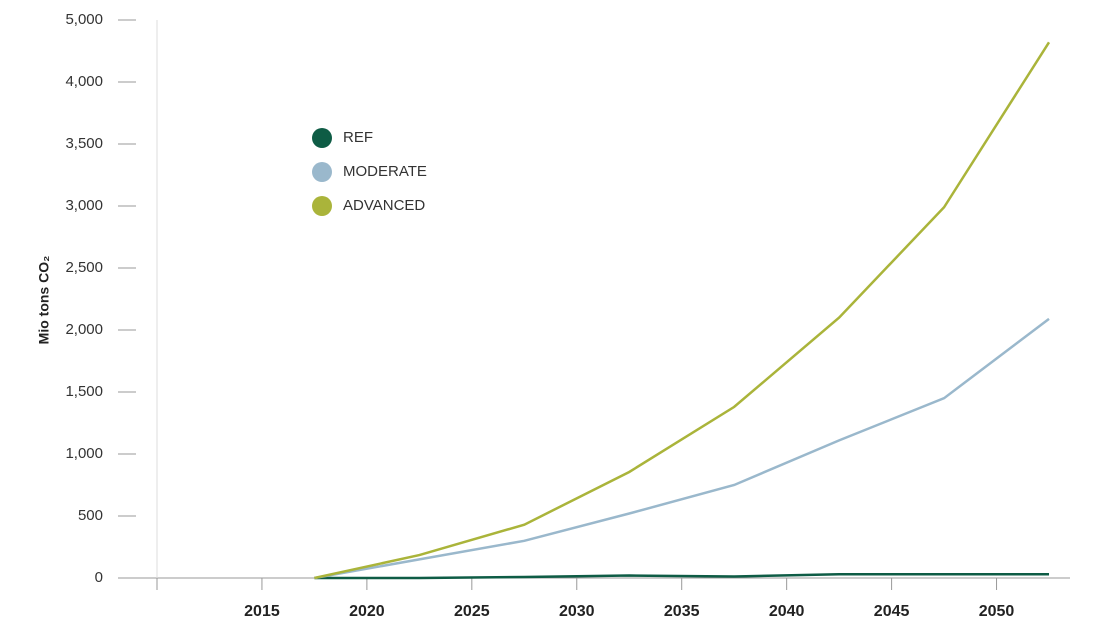  What do you see at coordinates (682, 611) in the screenshot?
I see `x-tick-label: 2035` at bounding box center [682, 611].